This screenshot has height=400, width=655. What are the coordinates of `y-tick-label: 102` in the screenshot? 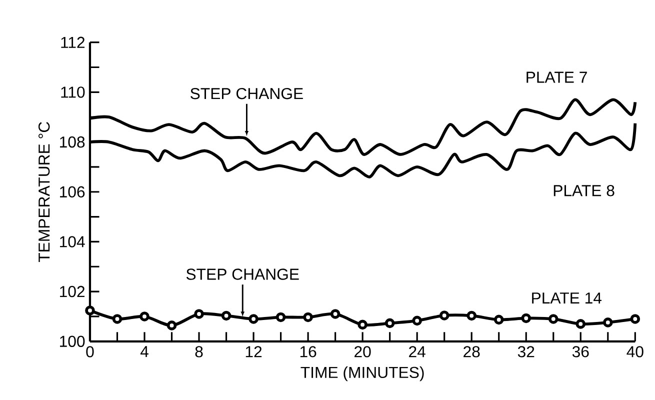 It's located at (72, 292).